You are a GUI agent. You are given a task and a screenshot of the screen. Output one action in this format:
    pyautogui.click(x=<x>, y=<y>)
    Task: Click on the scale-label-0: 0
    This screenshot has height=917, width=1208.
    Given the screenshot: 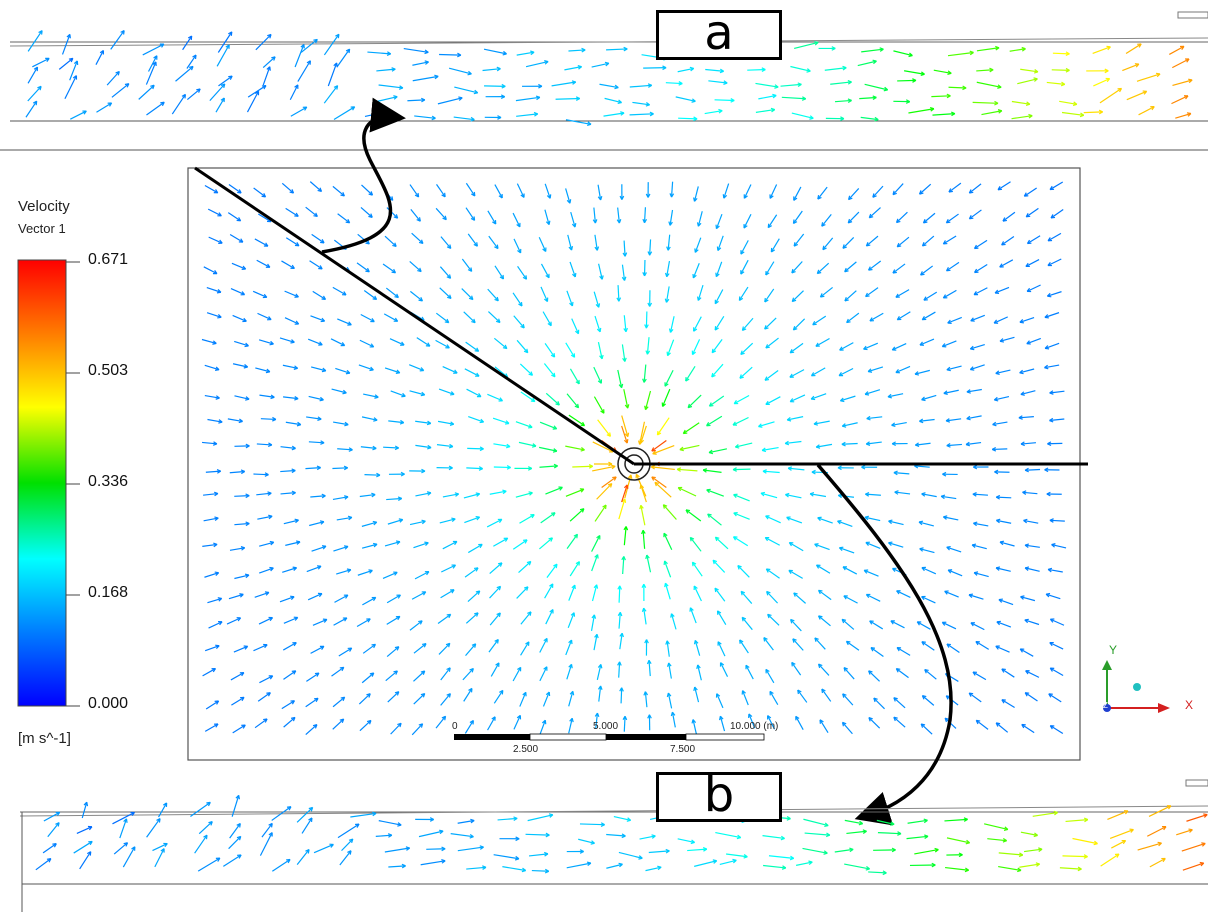 What is the action you would take?
    pyautogui.click(x=455, y=726)
    